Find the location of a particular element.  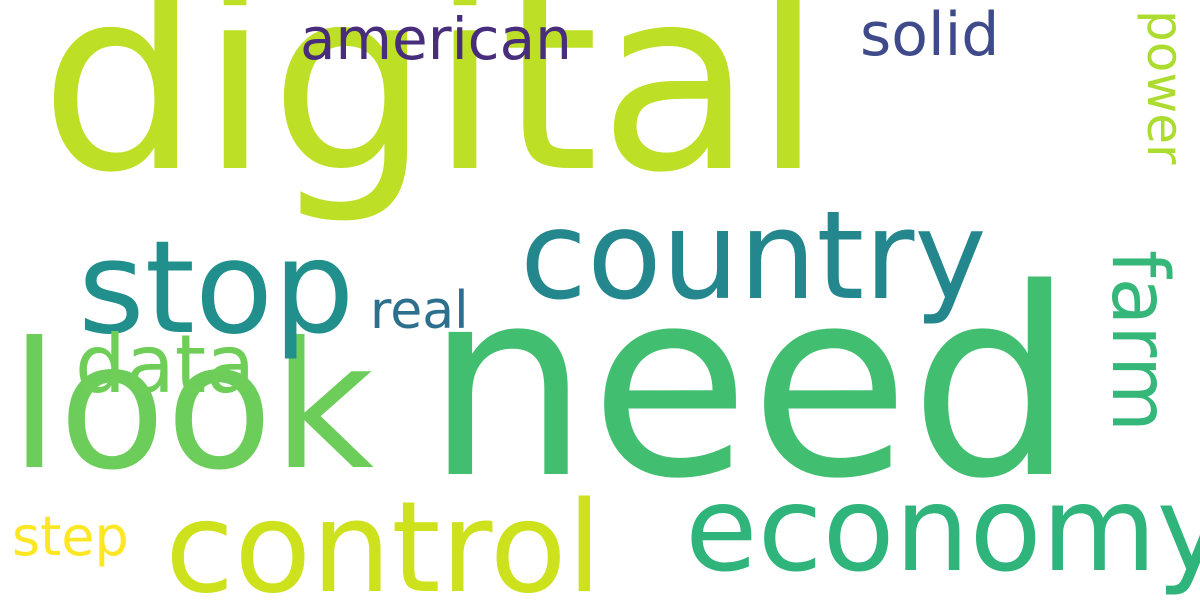

word-step: step is located at coordinates (70, 536).